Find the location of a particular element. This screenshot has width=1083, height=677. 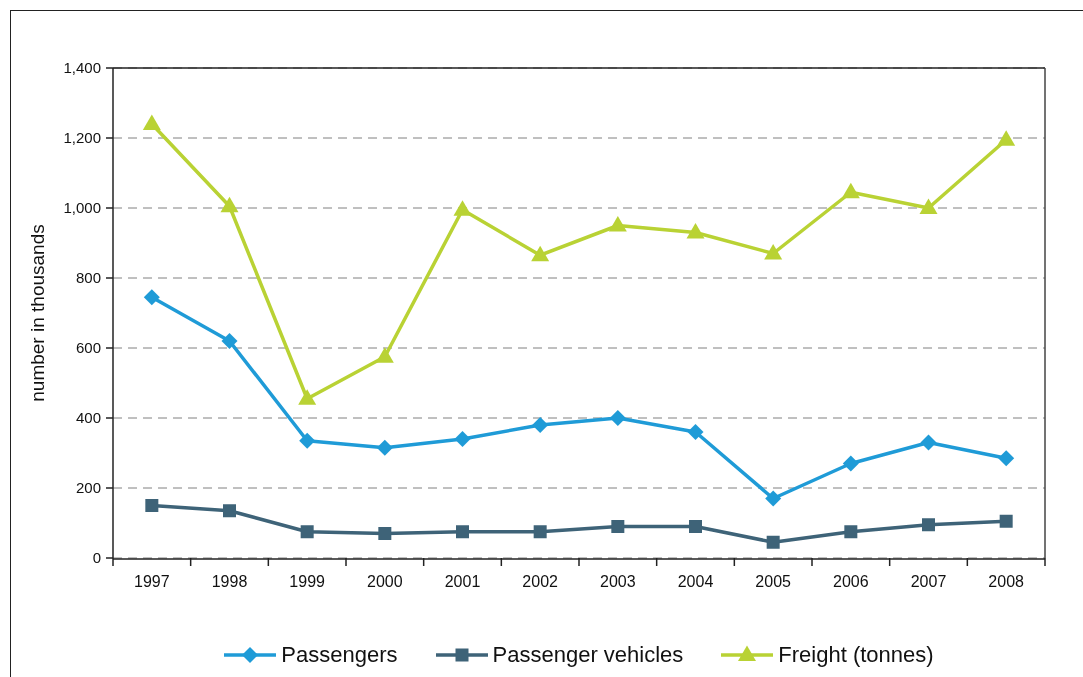

y-tick-label: 1,000 is located at coordinates (82, 208).